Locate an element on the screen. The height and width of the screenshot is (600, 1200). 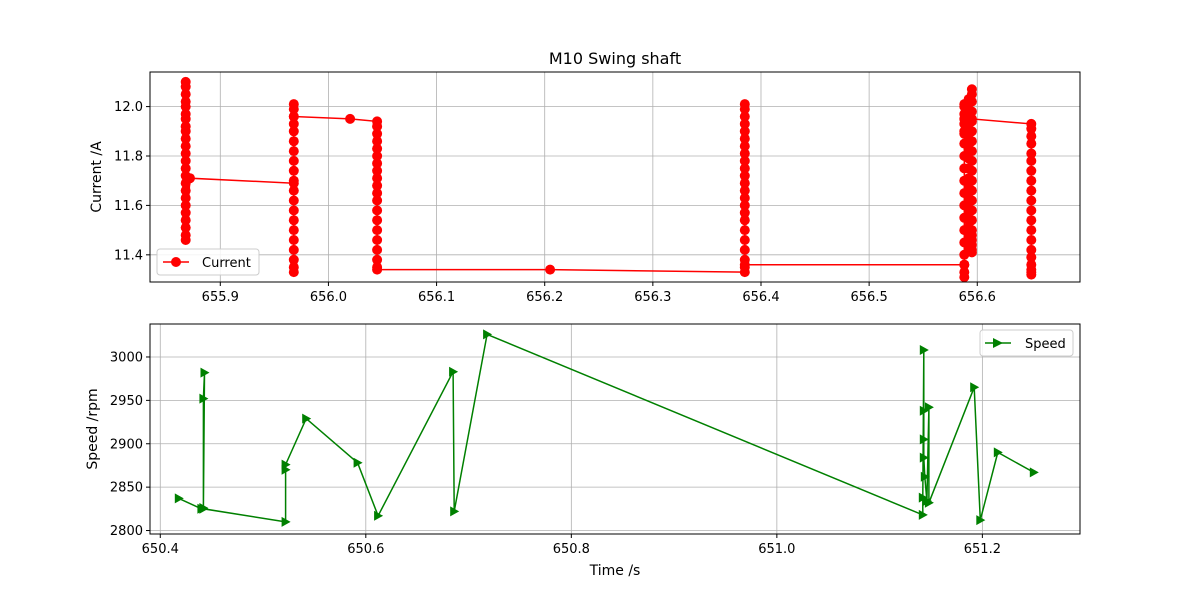
x-tick-label: 651.2 is located at coordinates (982, 549).